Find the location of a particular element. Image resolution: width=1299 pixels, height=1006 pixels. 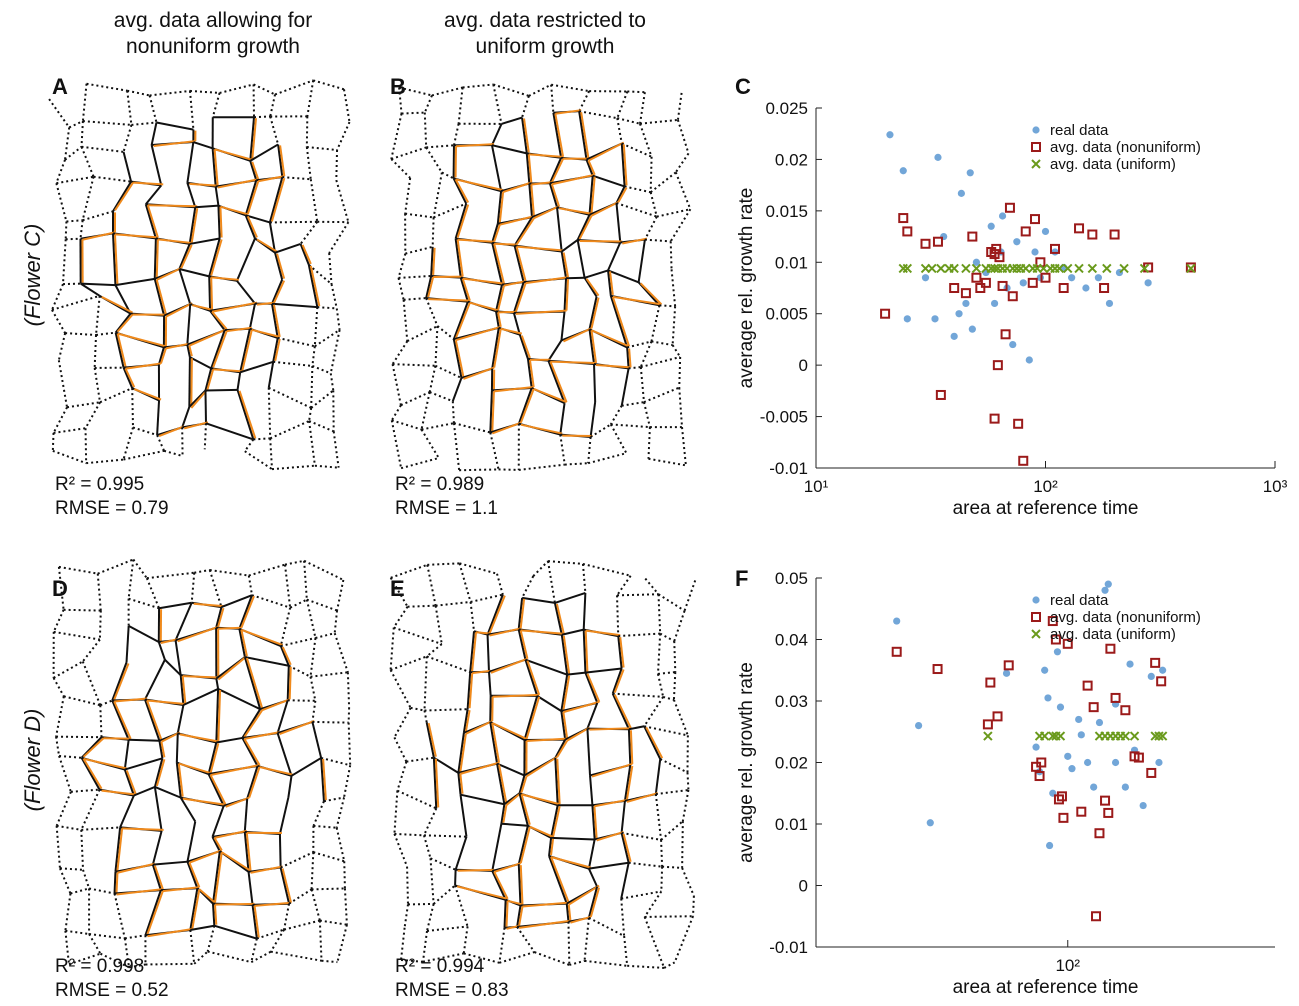

x-axis-title: area at reference time is located at coordinates (1046, 508).